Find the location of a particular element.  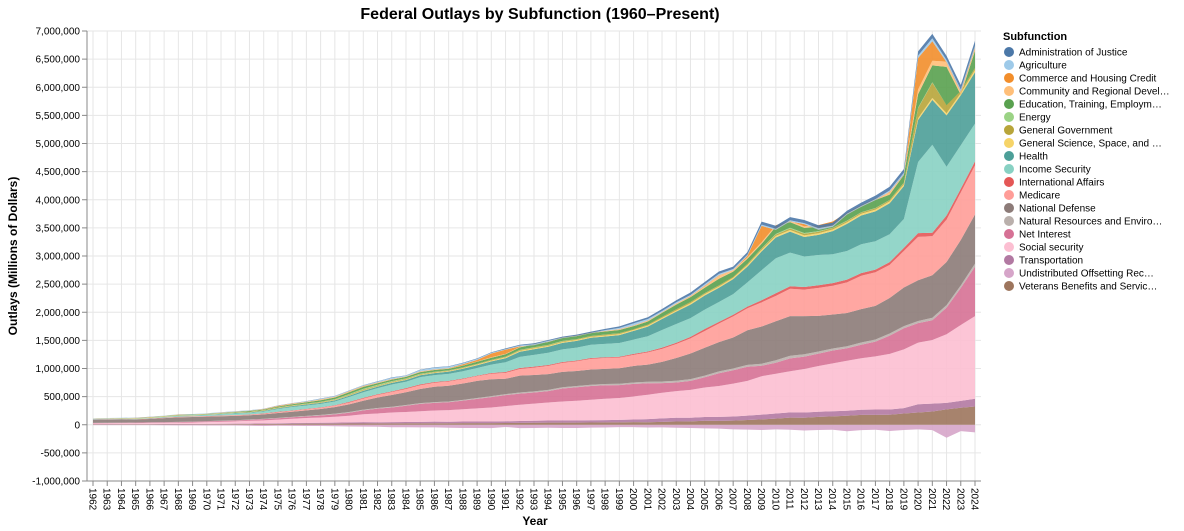

legend-label: International Affairs is located at coordinates (1061, 183).